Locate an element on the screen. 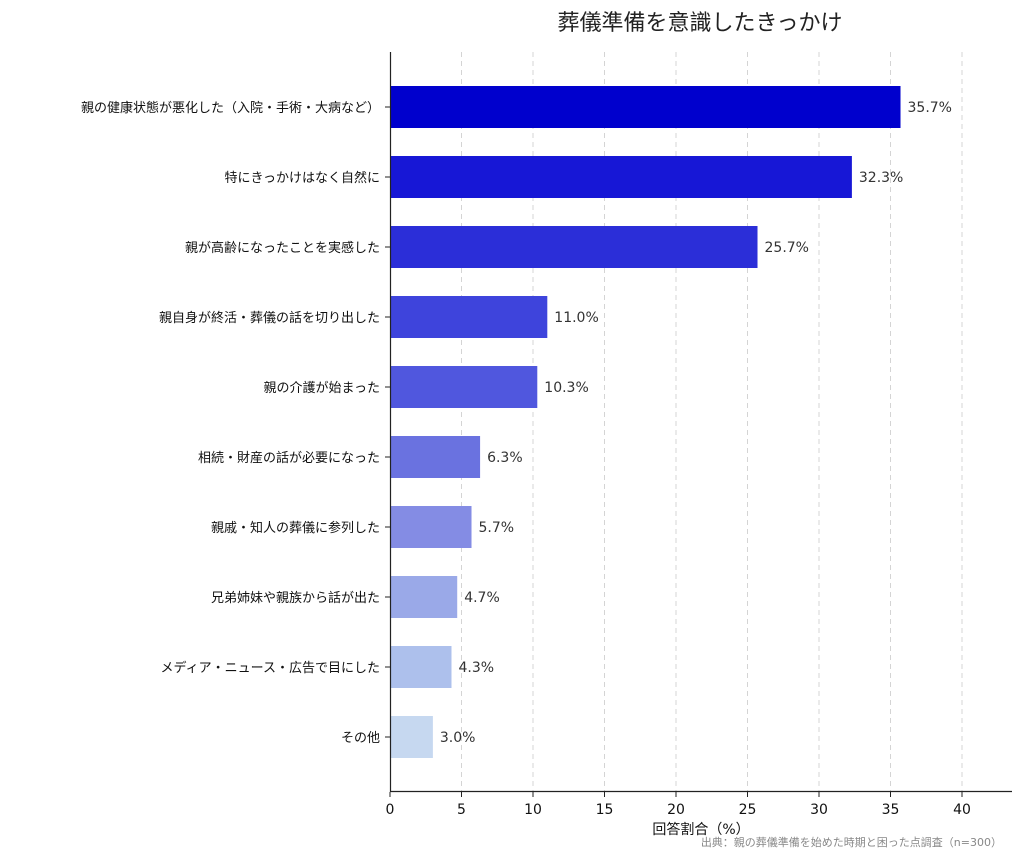  x-axis-ticks: 0 5 10 15 20 25 30 35 40 is located at coordinates (678, 805).